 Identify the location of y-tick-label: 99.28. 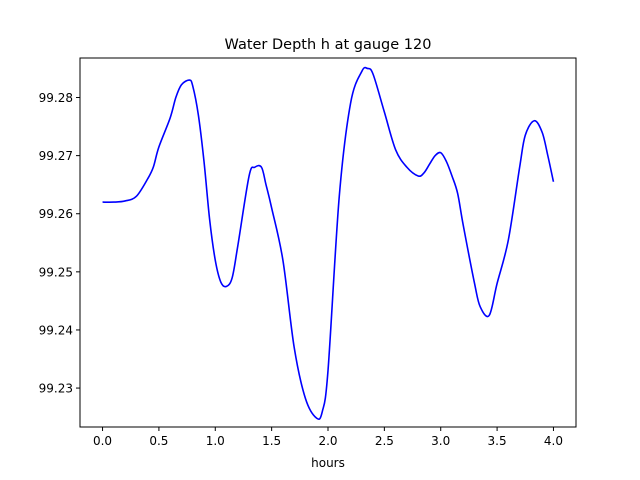
(56, 98).